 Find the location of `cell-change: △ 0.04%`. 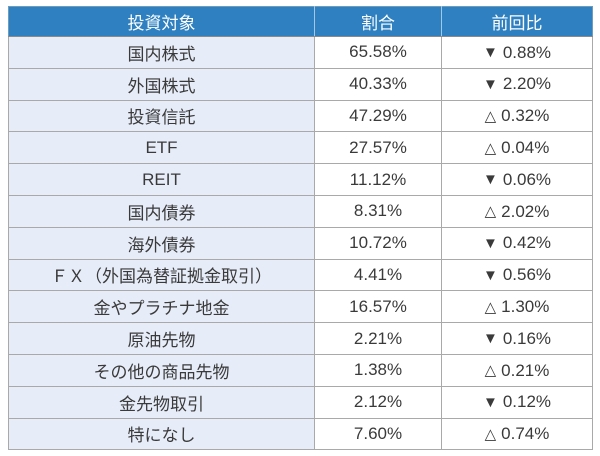

cell-change: △ 0.04% is located at coordinates (517, 148).